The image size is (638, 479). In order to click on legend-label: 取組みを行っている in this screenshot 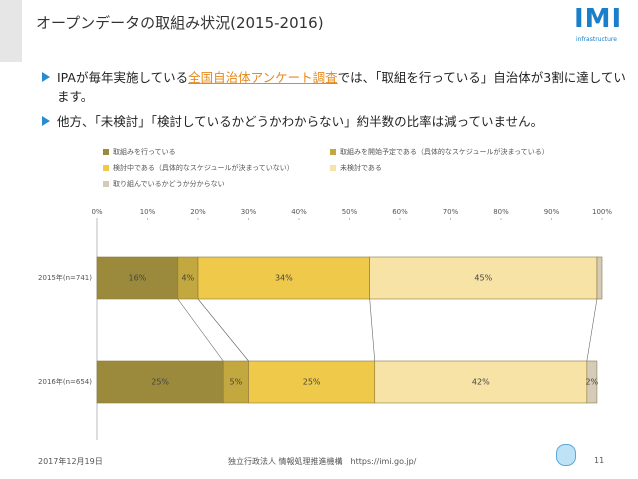, I will do `click(144, 151)`.